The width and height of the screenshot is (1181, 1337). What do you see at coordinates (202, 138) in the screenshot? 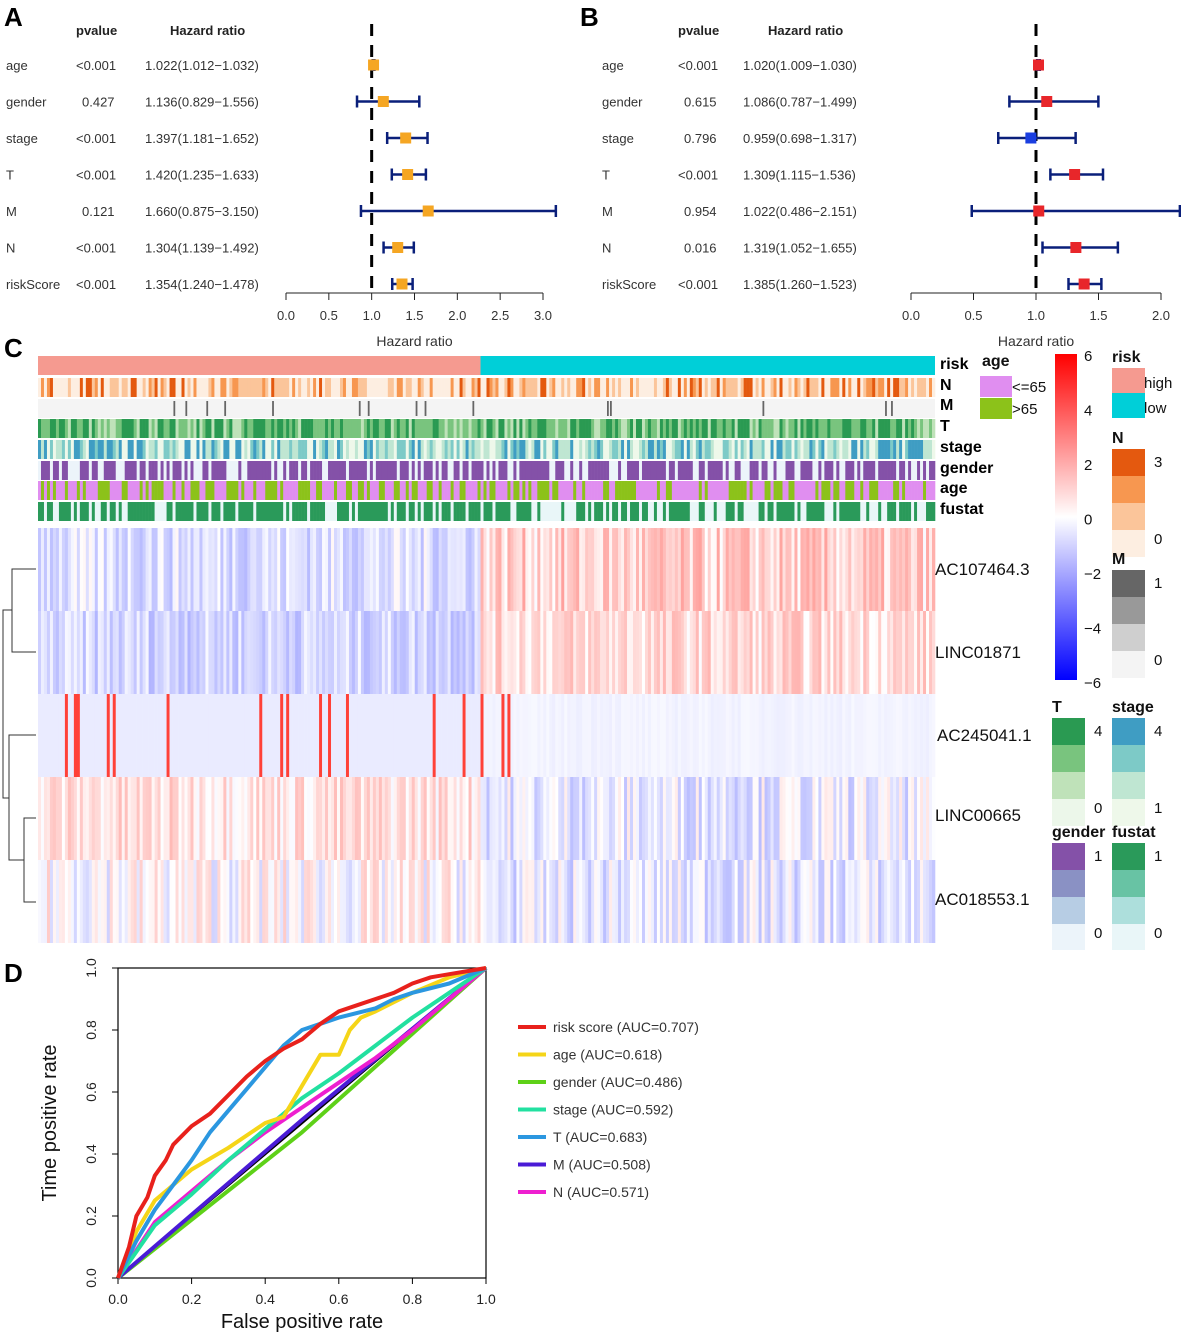
I see `row-hr-stage: 1.397(1.181−1.652)` at bounding box center [202, 138].